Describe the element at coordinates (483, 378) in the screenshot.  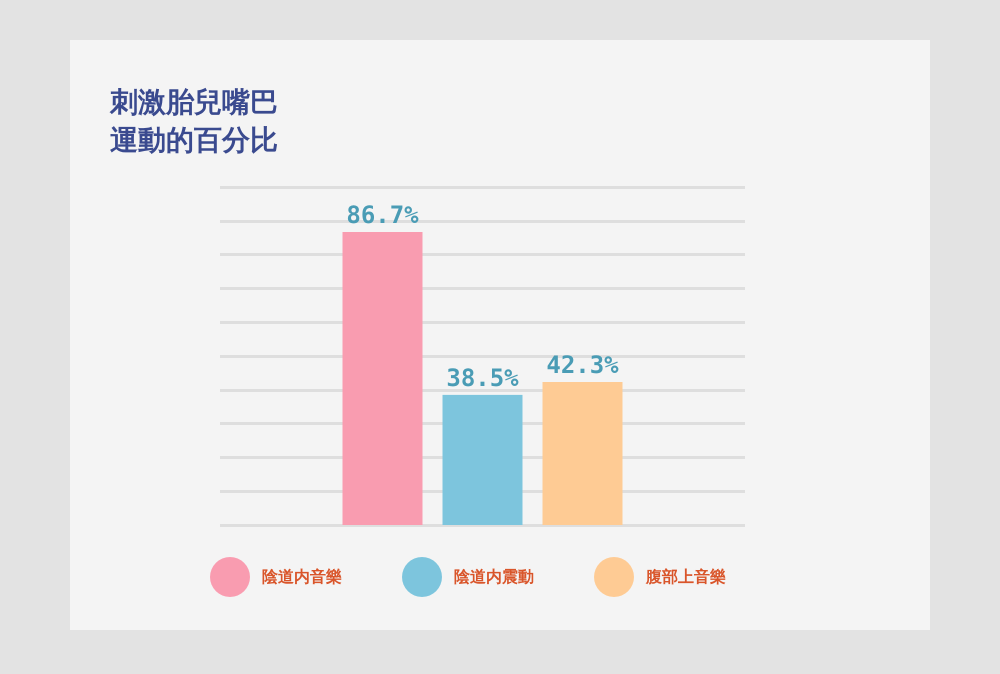
I see `data-label: 38.5%` at that location.